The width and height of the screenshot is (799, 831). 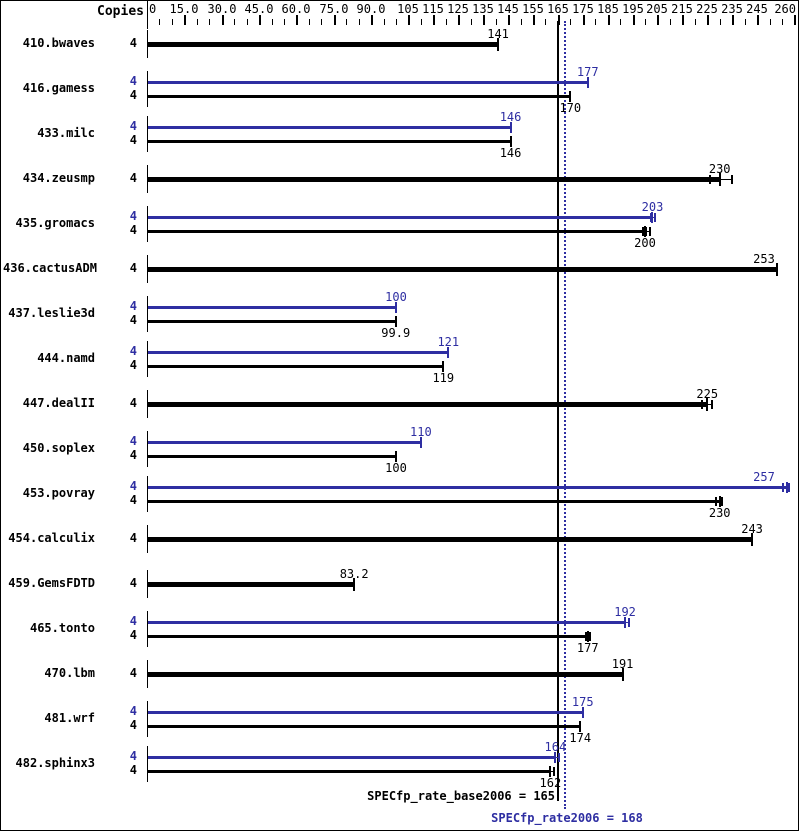 What do you see at coordinates (458, 9) in the screenshot?
I see `axis-tick-label: 125` at bounding box center [458, 9].